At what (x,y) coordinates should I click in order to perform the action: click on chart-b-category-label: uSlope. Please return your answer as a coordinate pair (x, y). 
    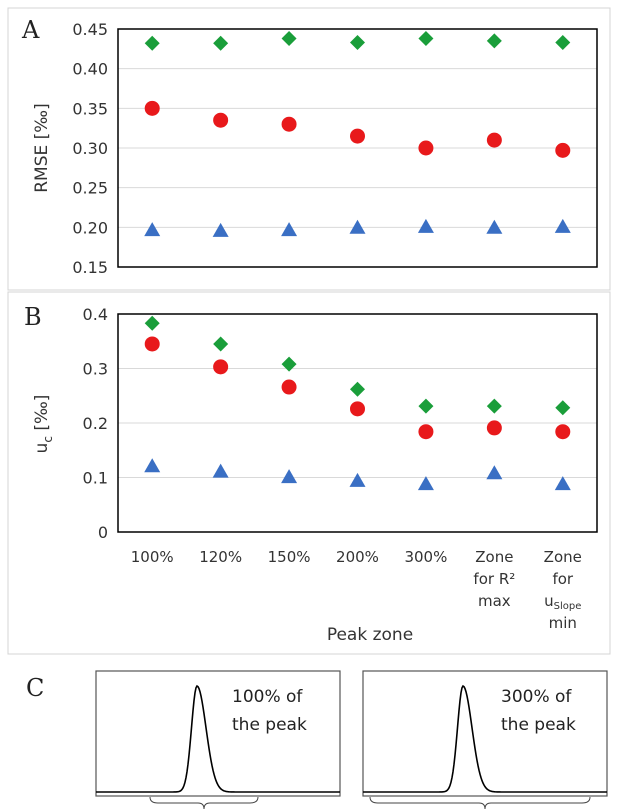
    Looking at the image, I should click on (562, 602).